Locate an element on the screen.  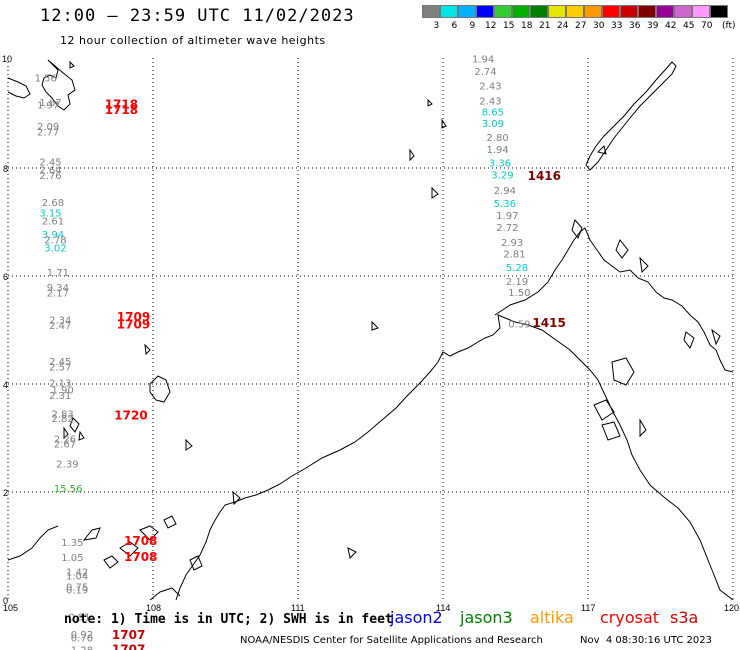
wave-height-value: 1.28 is located at coordinates (82, 648).